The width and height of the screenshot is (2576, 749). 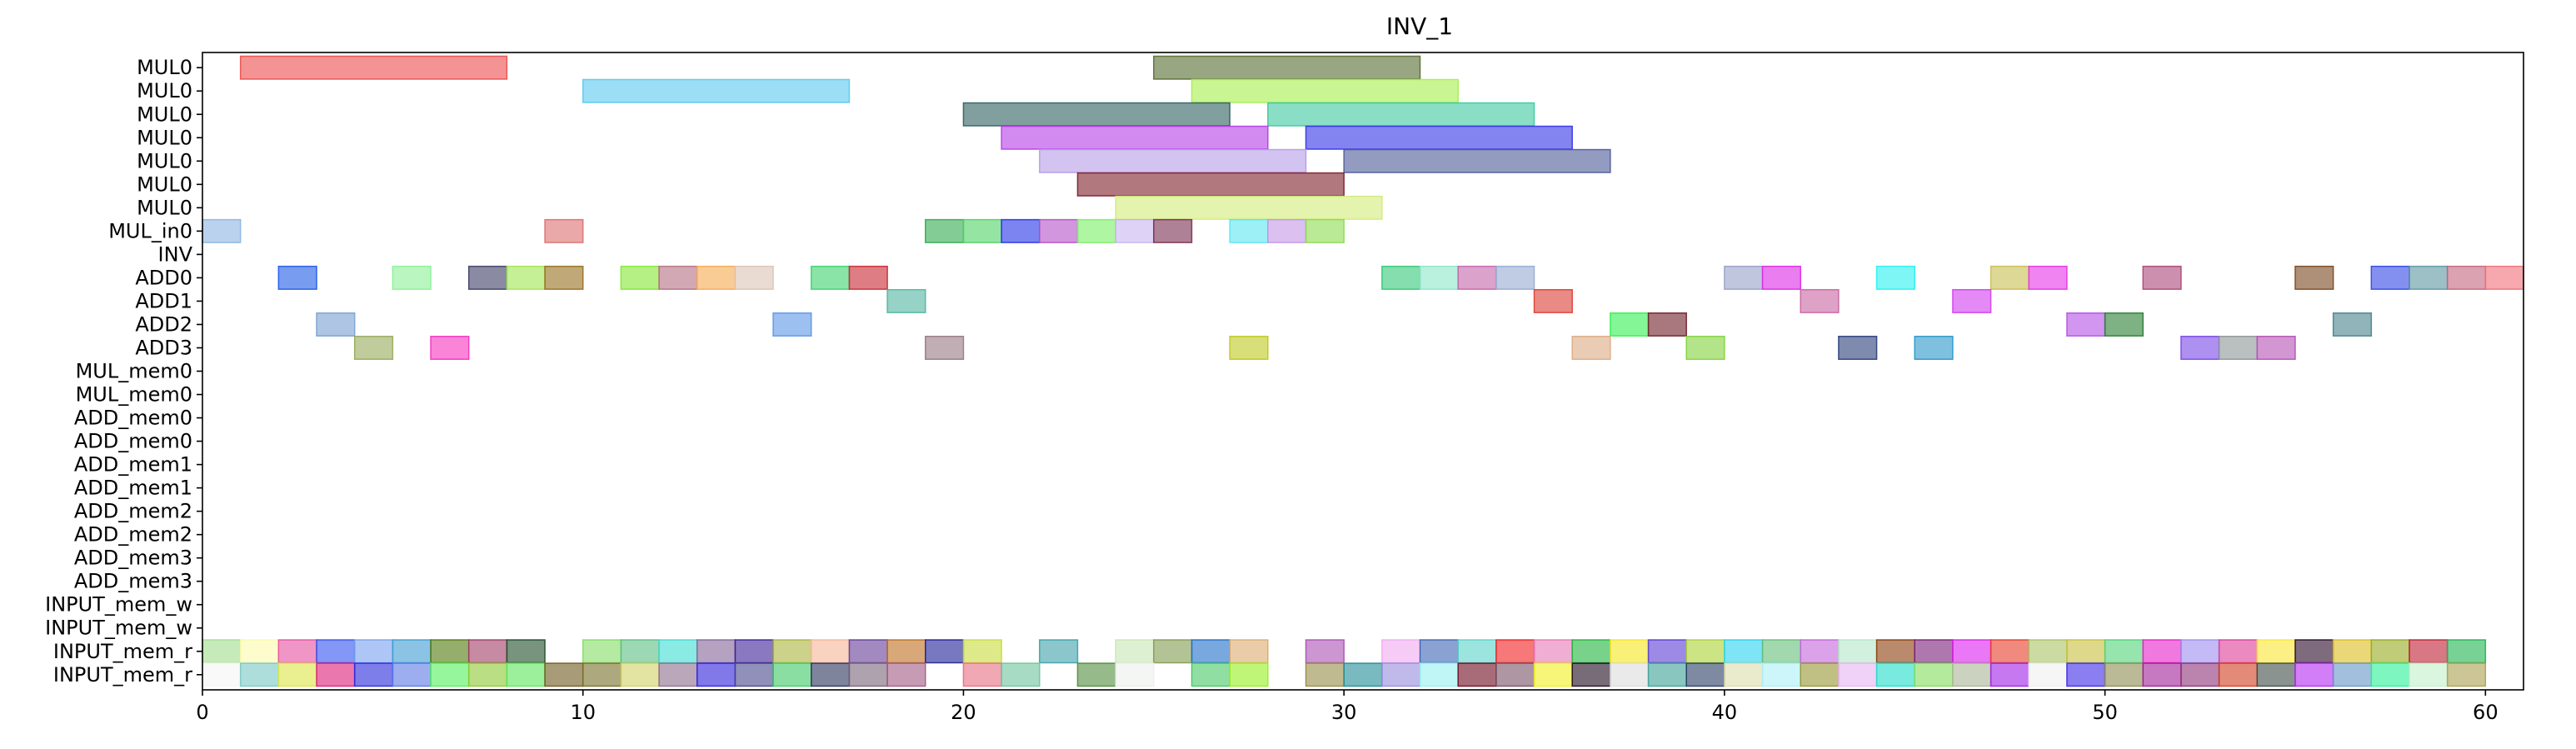 What do you see at coordinates (118, 605) in the screenshot?
I see `y-tick-label: INPUT_mem_w` at bounding box center [118, 605].